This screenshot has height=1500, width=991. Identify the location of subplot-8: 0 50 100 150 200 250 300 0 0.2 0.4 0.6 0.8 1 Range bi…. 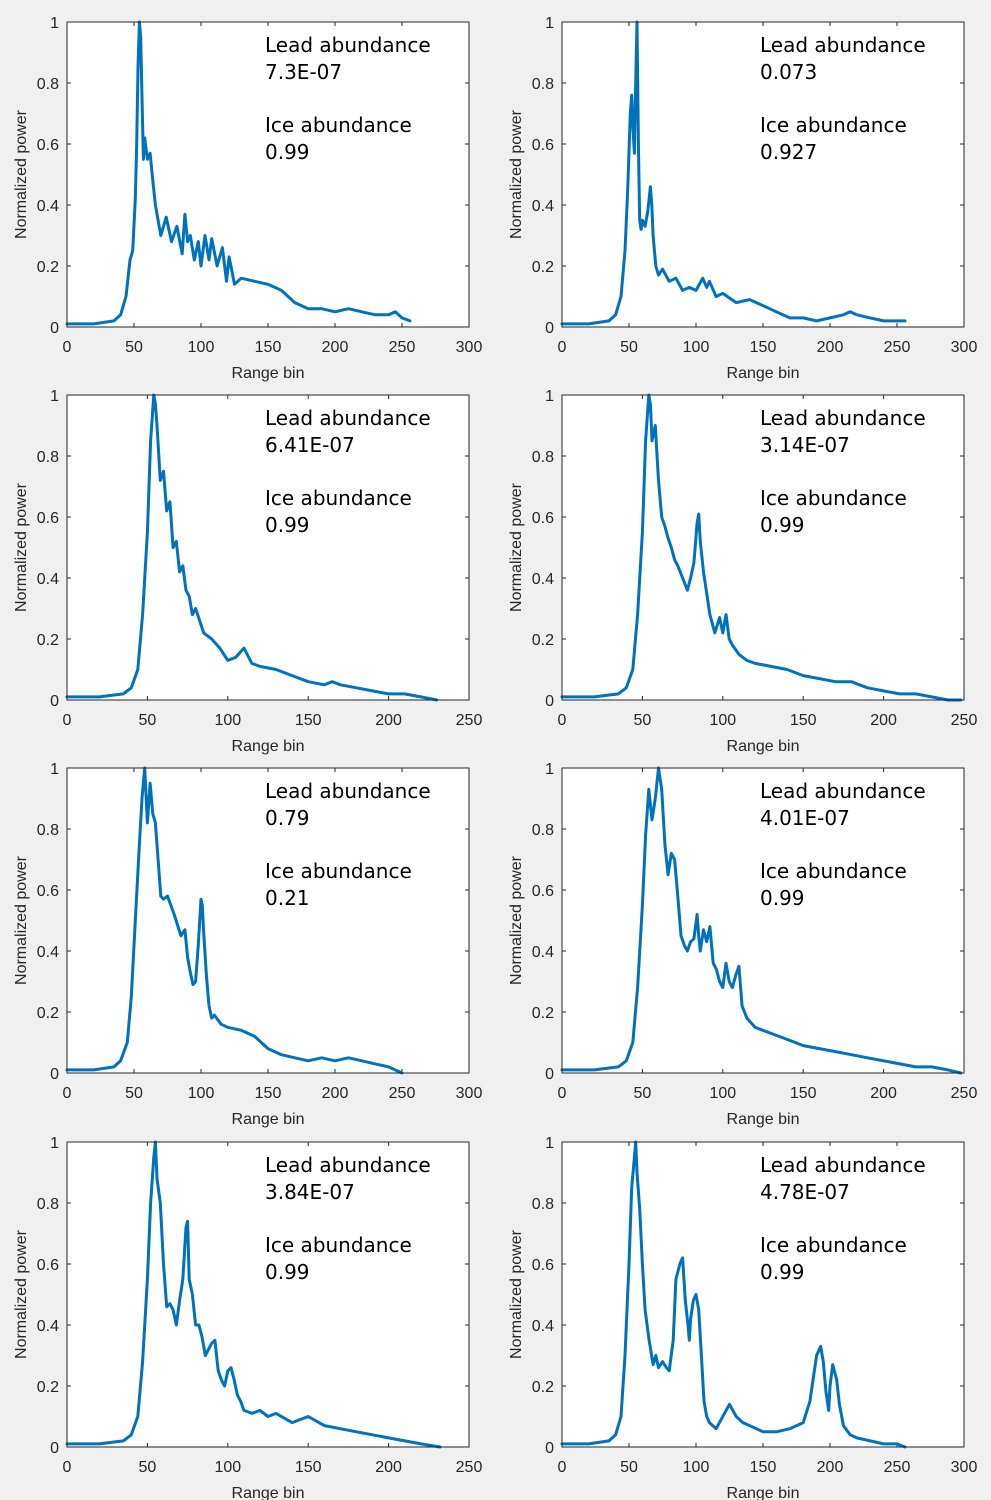
(743, 1317).